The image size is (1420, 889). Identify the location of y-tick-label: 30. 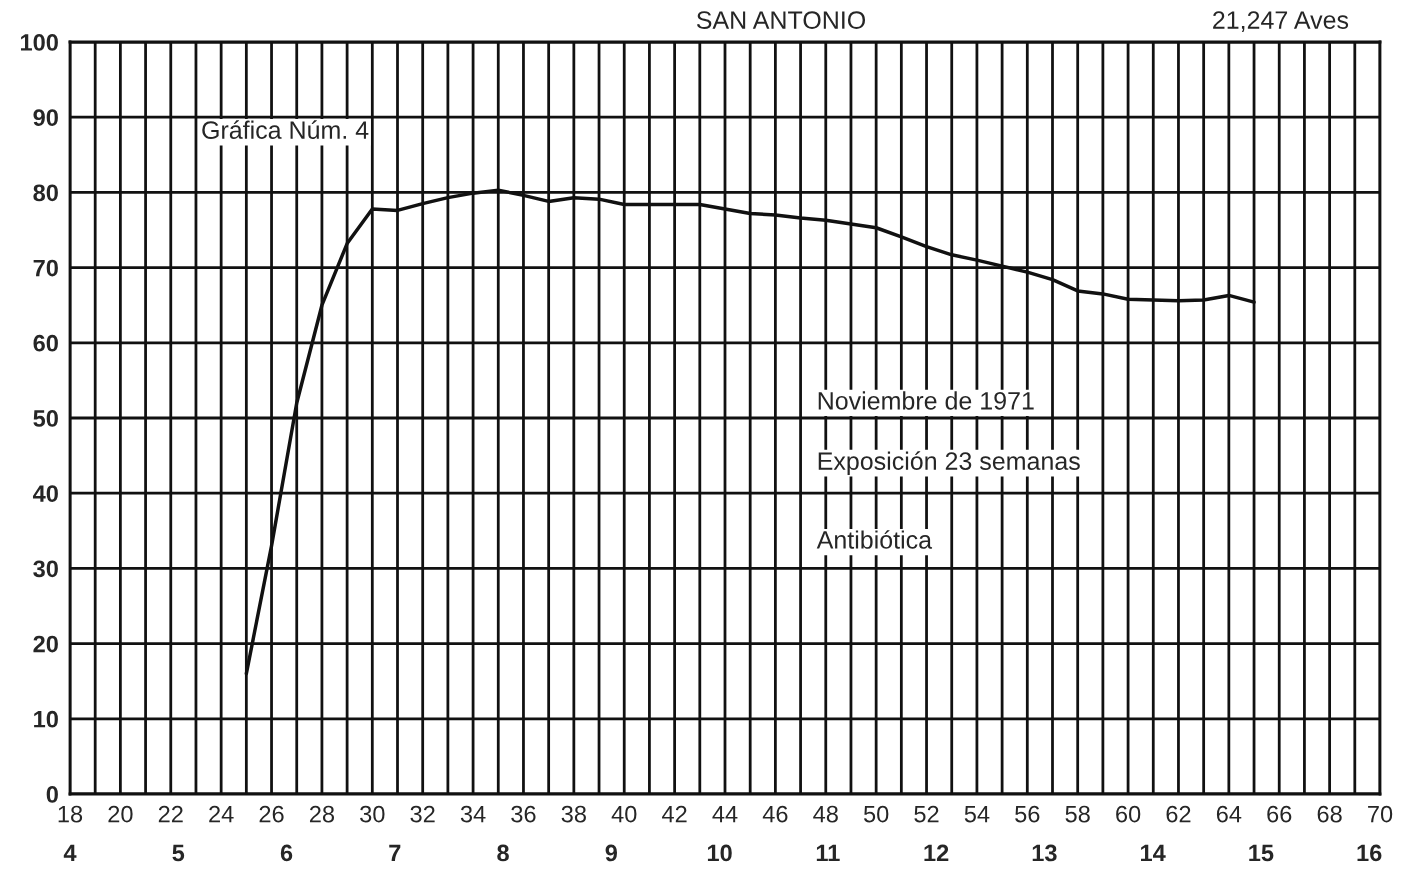
(45, 569).